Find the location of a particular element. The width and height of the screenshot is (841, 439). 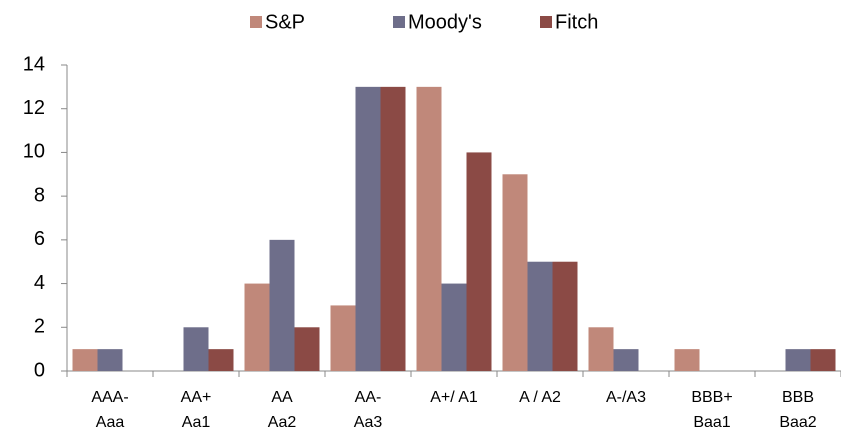

x-tick-label: BBB is located at coordinates (798, 397).